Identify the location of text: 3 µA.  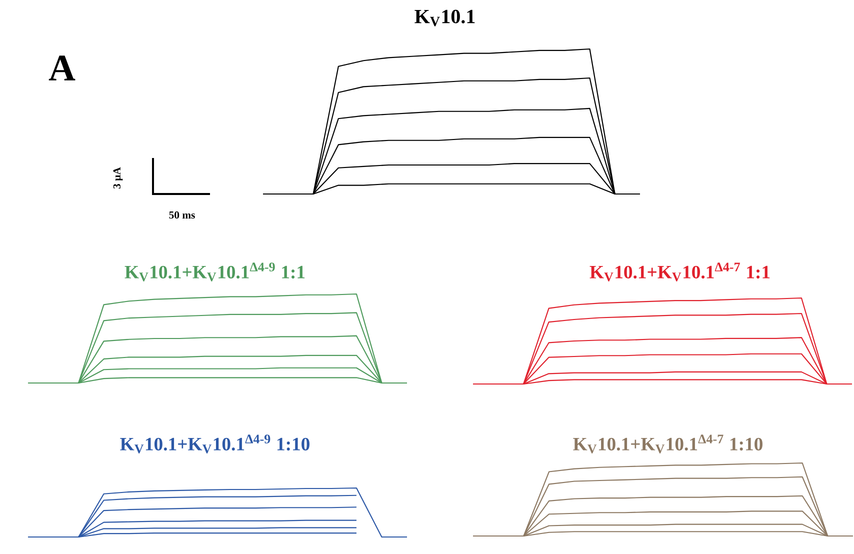
(118, 178).